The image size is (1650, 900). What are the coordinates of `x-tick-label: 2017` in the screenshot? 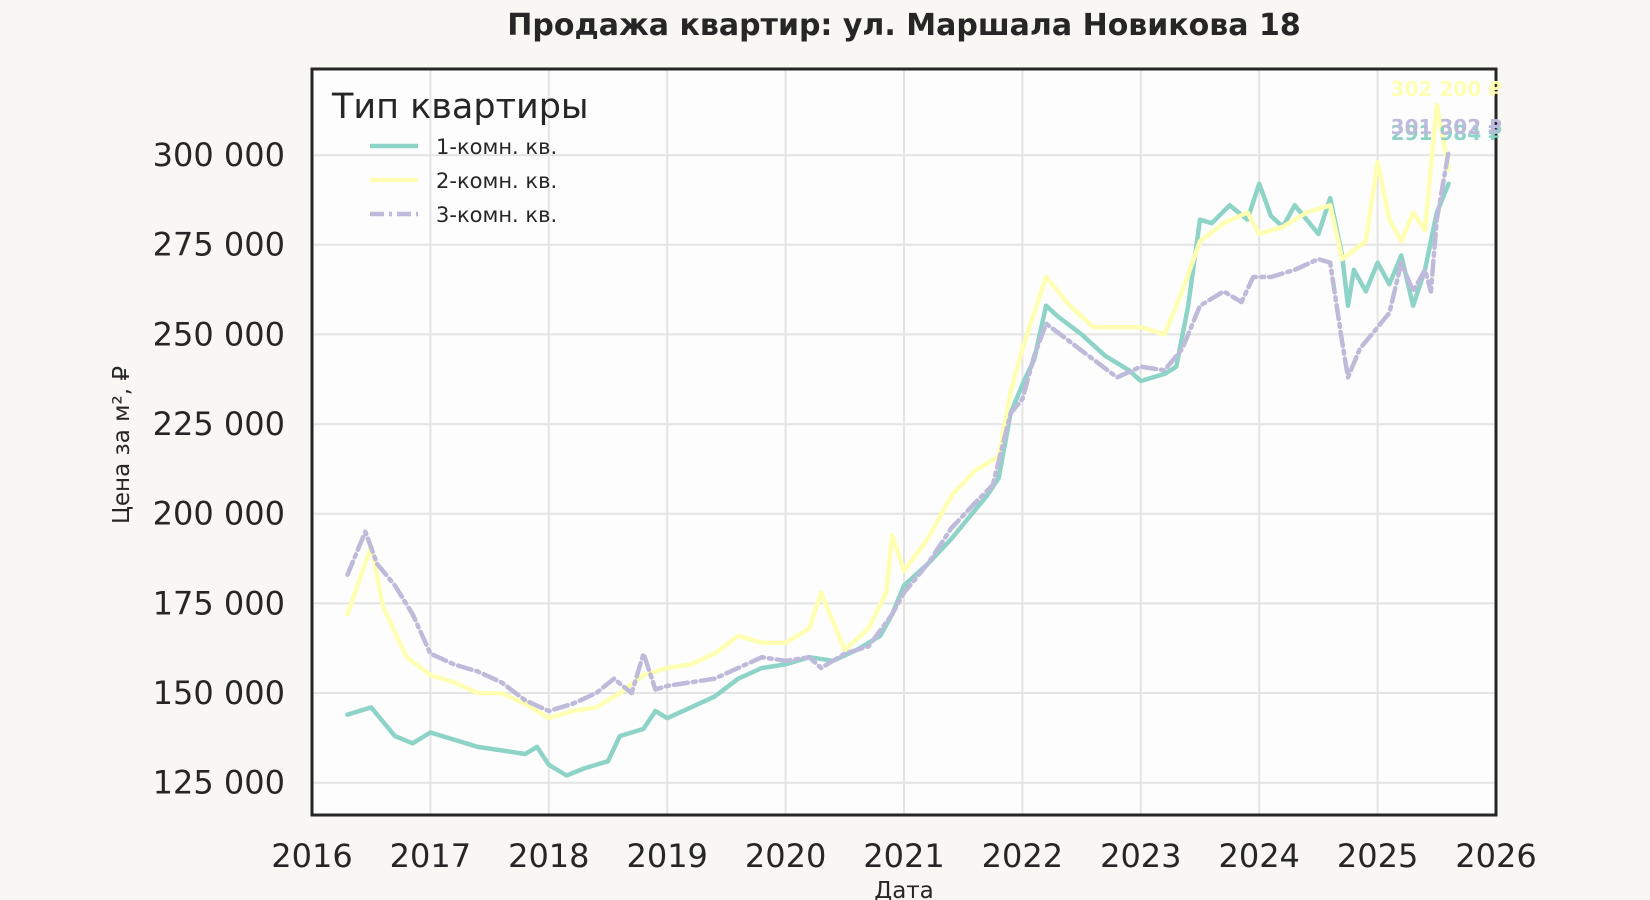 It's located at (430, 856).